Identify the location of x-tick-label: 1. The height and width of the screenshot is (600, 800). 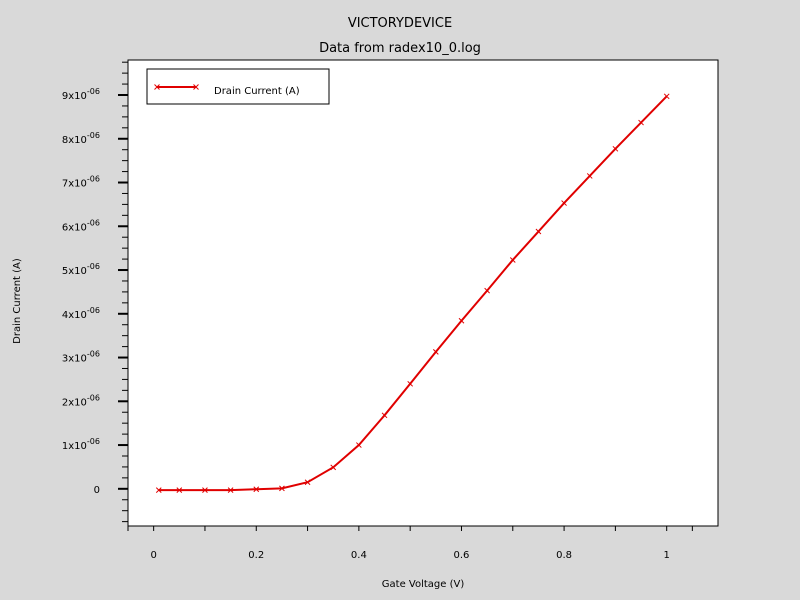
(667, 555).